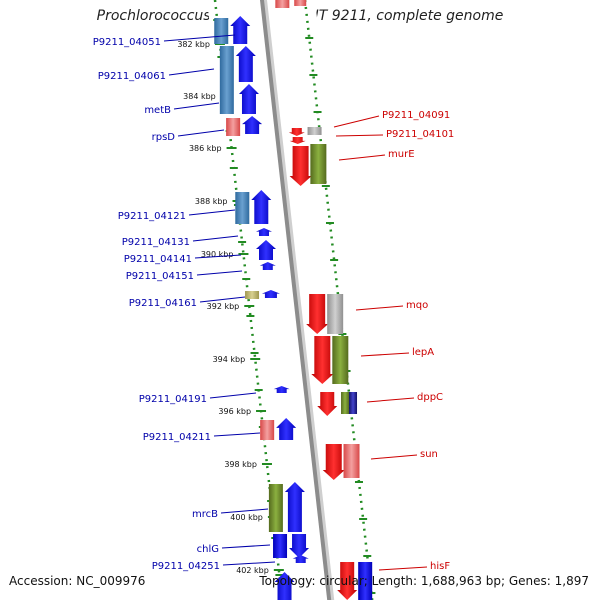  I want to click on kbp-tick-label: 390 kbp, so click(217, 254).